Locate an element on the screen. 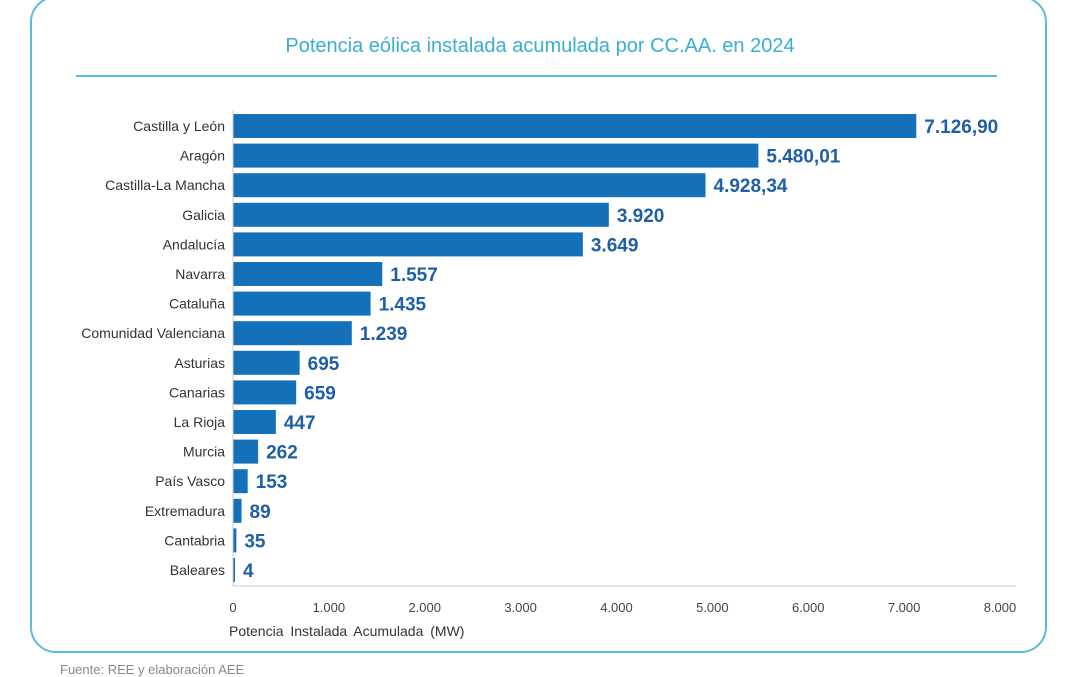  category-label: Asturias is located at coordinates (199, 363).